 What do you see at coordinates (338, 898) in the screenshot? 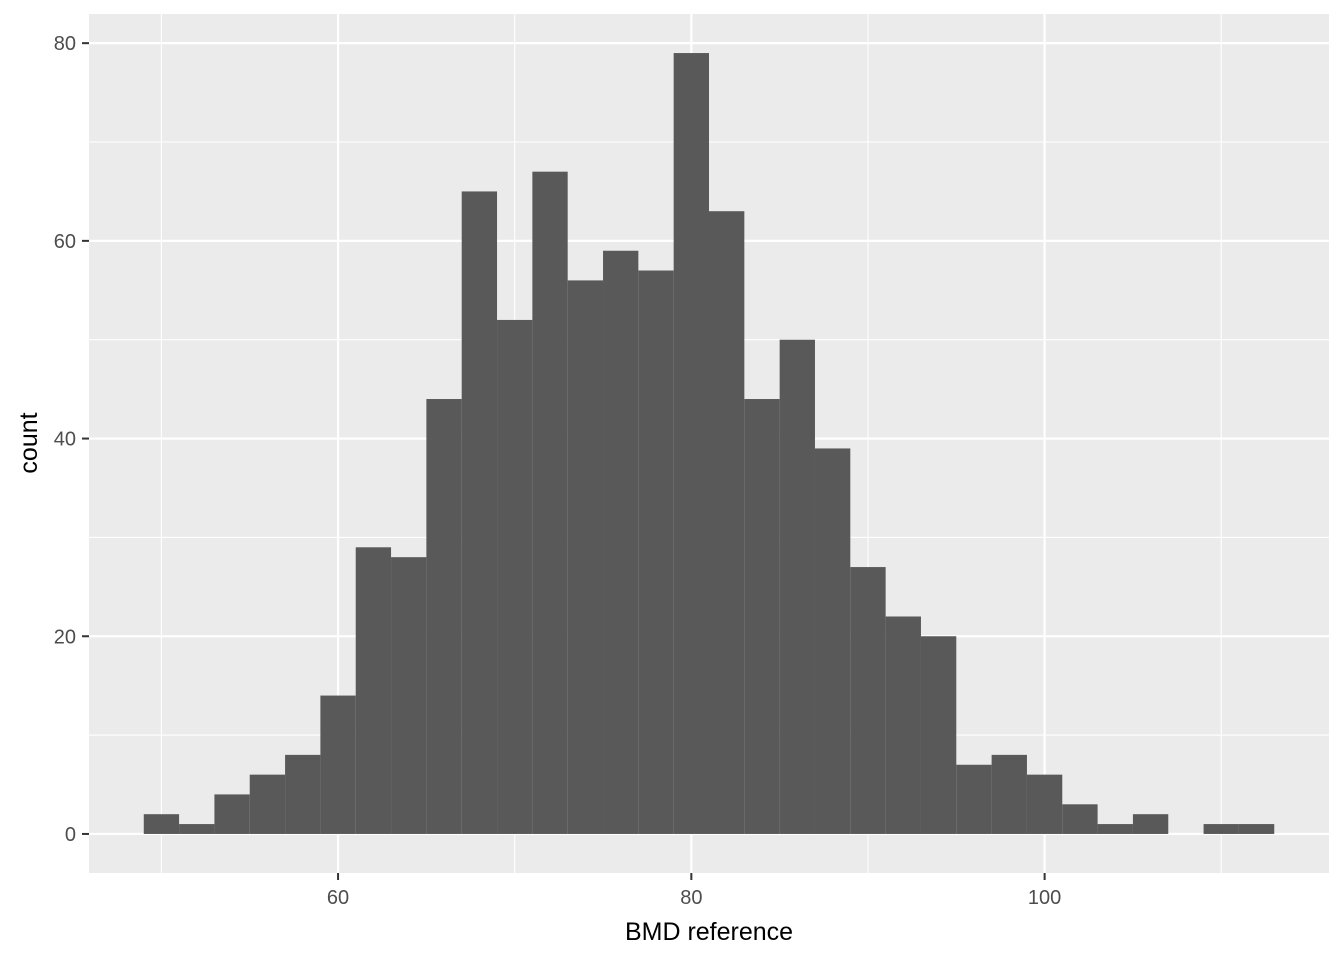
I see `x-tick-label: 60` at bounding box center [338, 898].